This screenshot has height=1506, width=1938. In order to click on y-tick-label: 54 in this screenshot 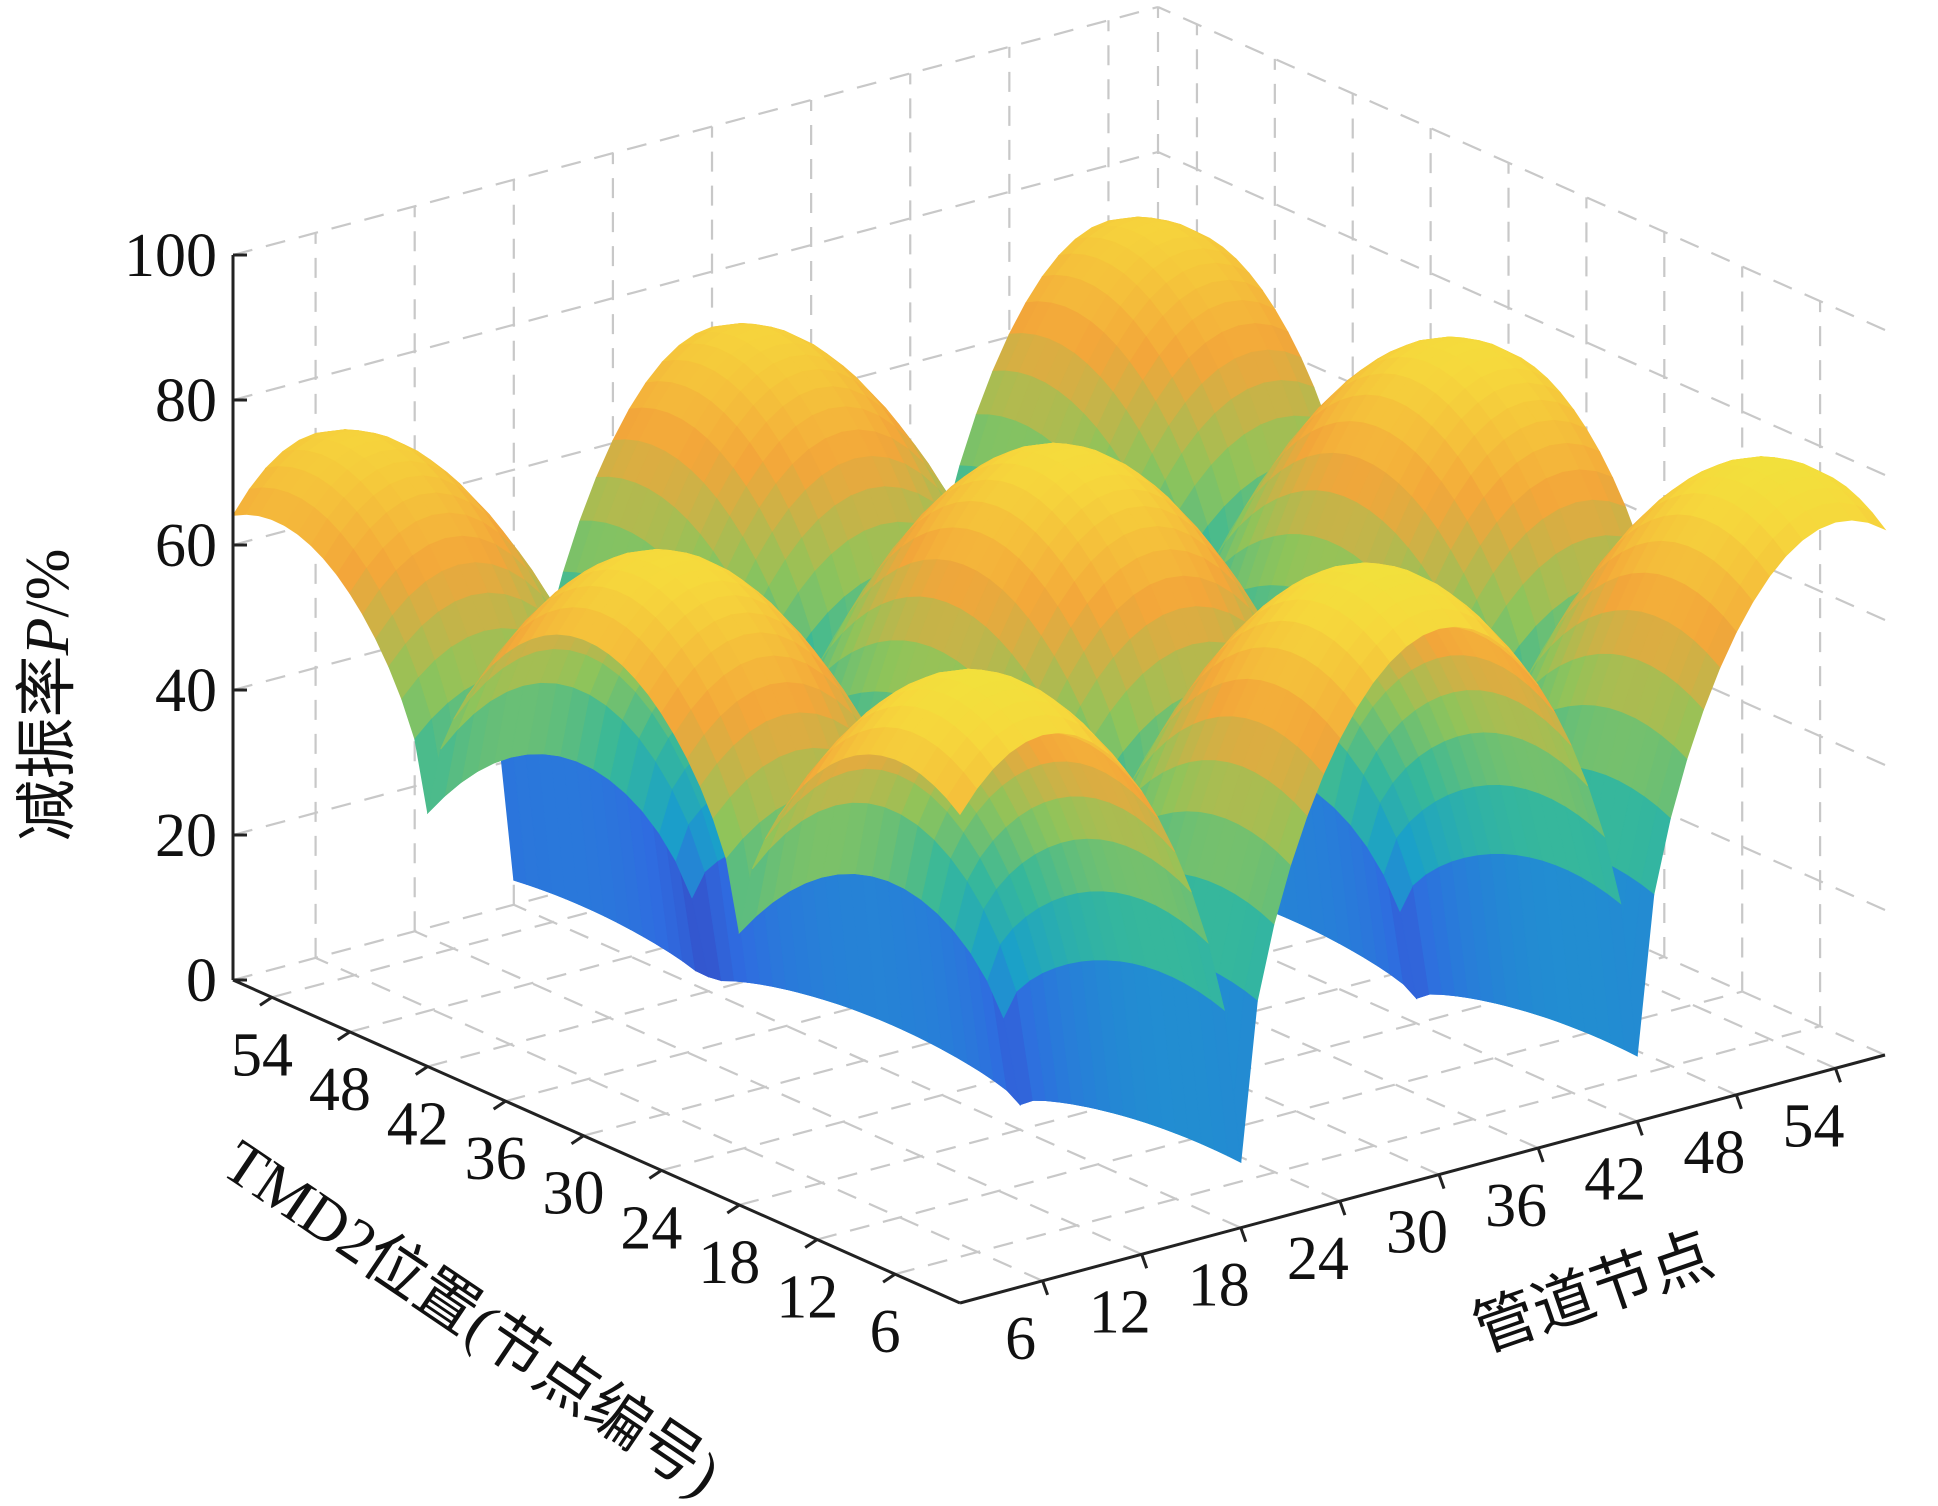, I will do `click(262, 1055)`.